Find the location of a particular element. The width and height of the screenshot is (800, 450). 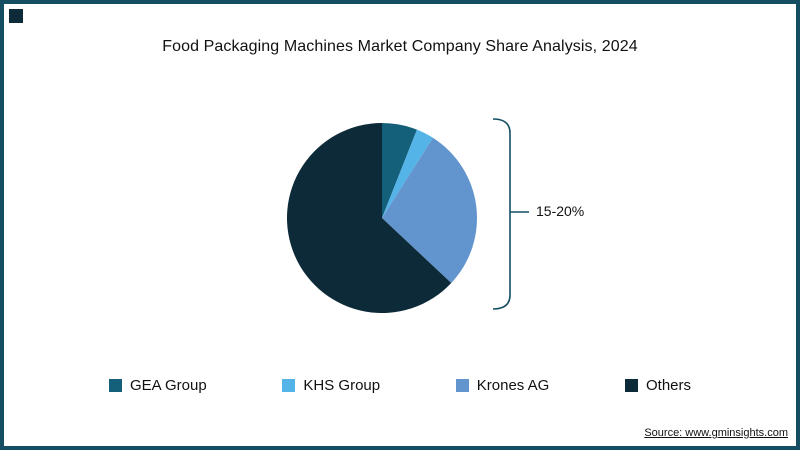

pie-chart is located at coordinates (382, 218).